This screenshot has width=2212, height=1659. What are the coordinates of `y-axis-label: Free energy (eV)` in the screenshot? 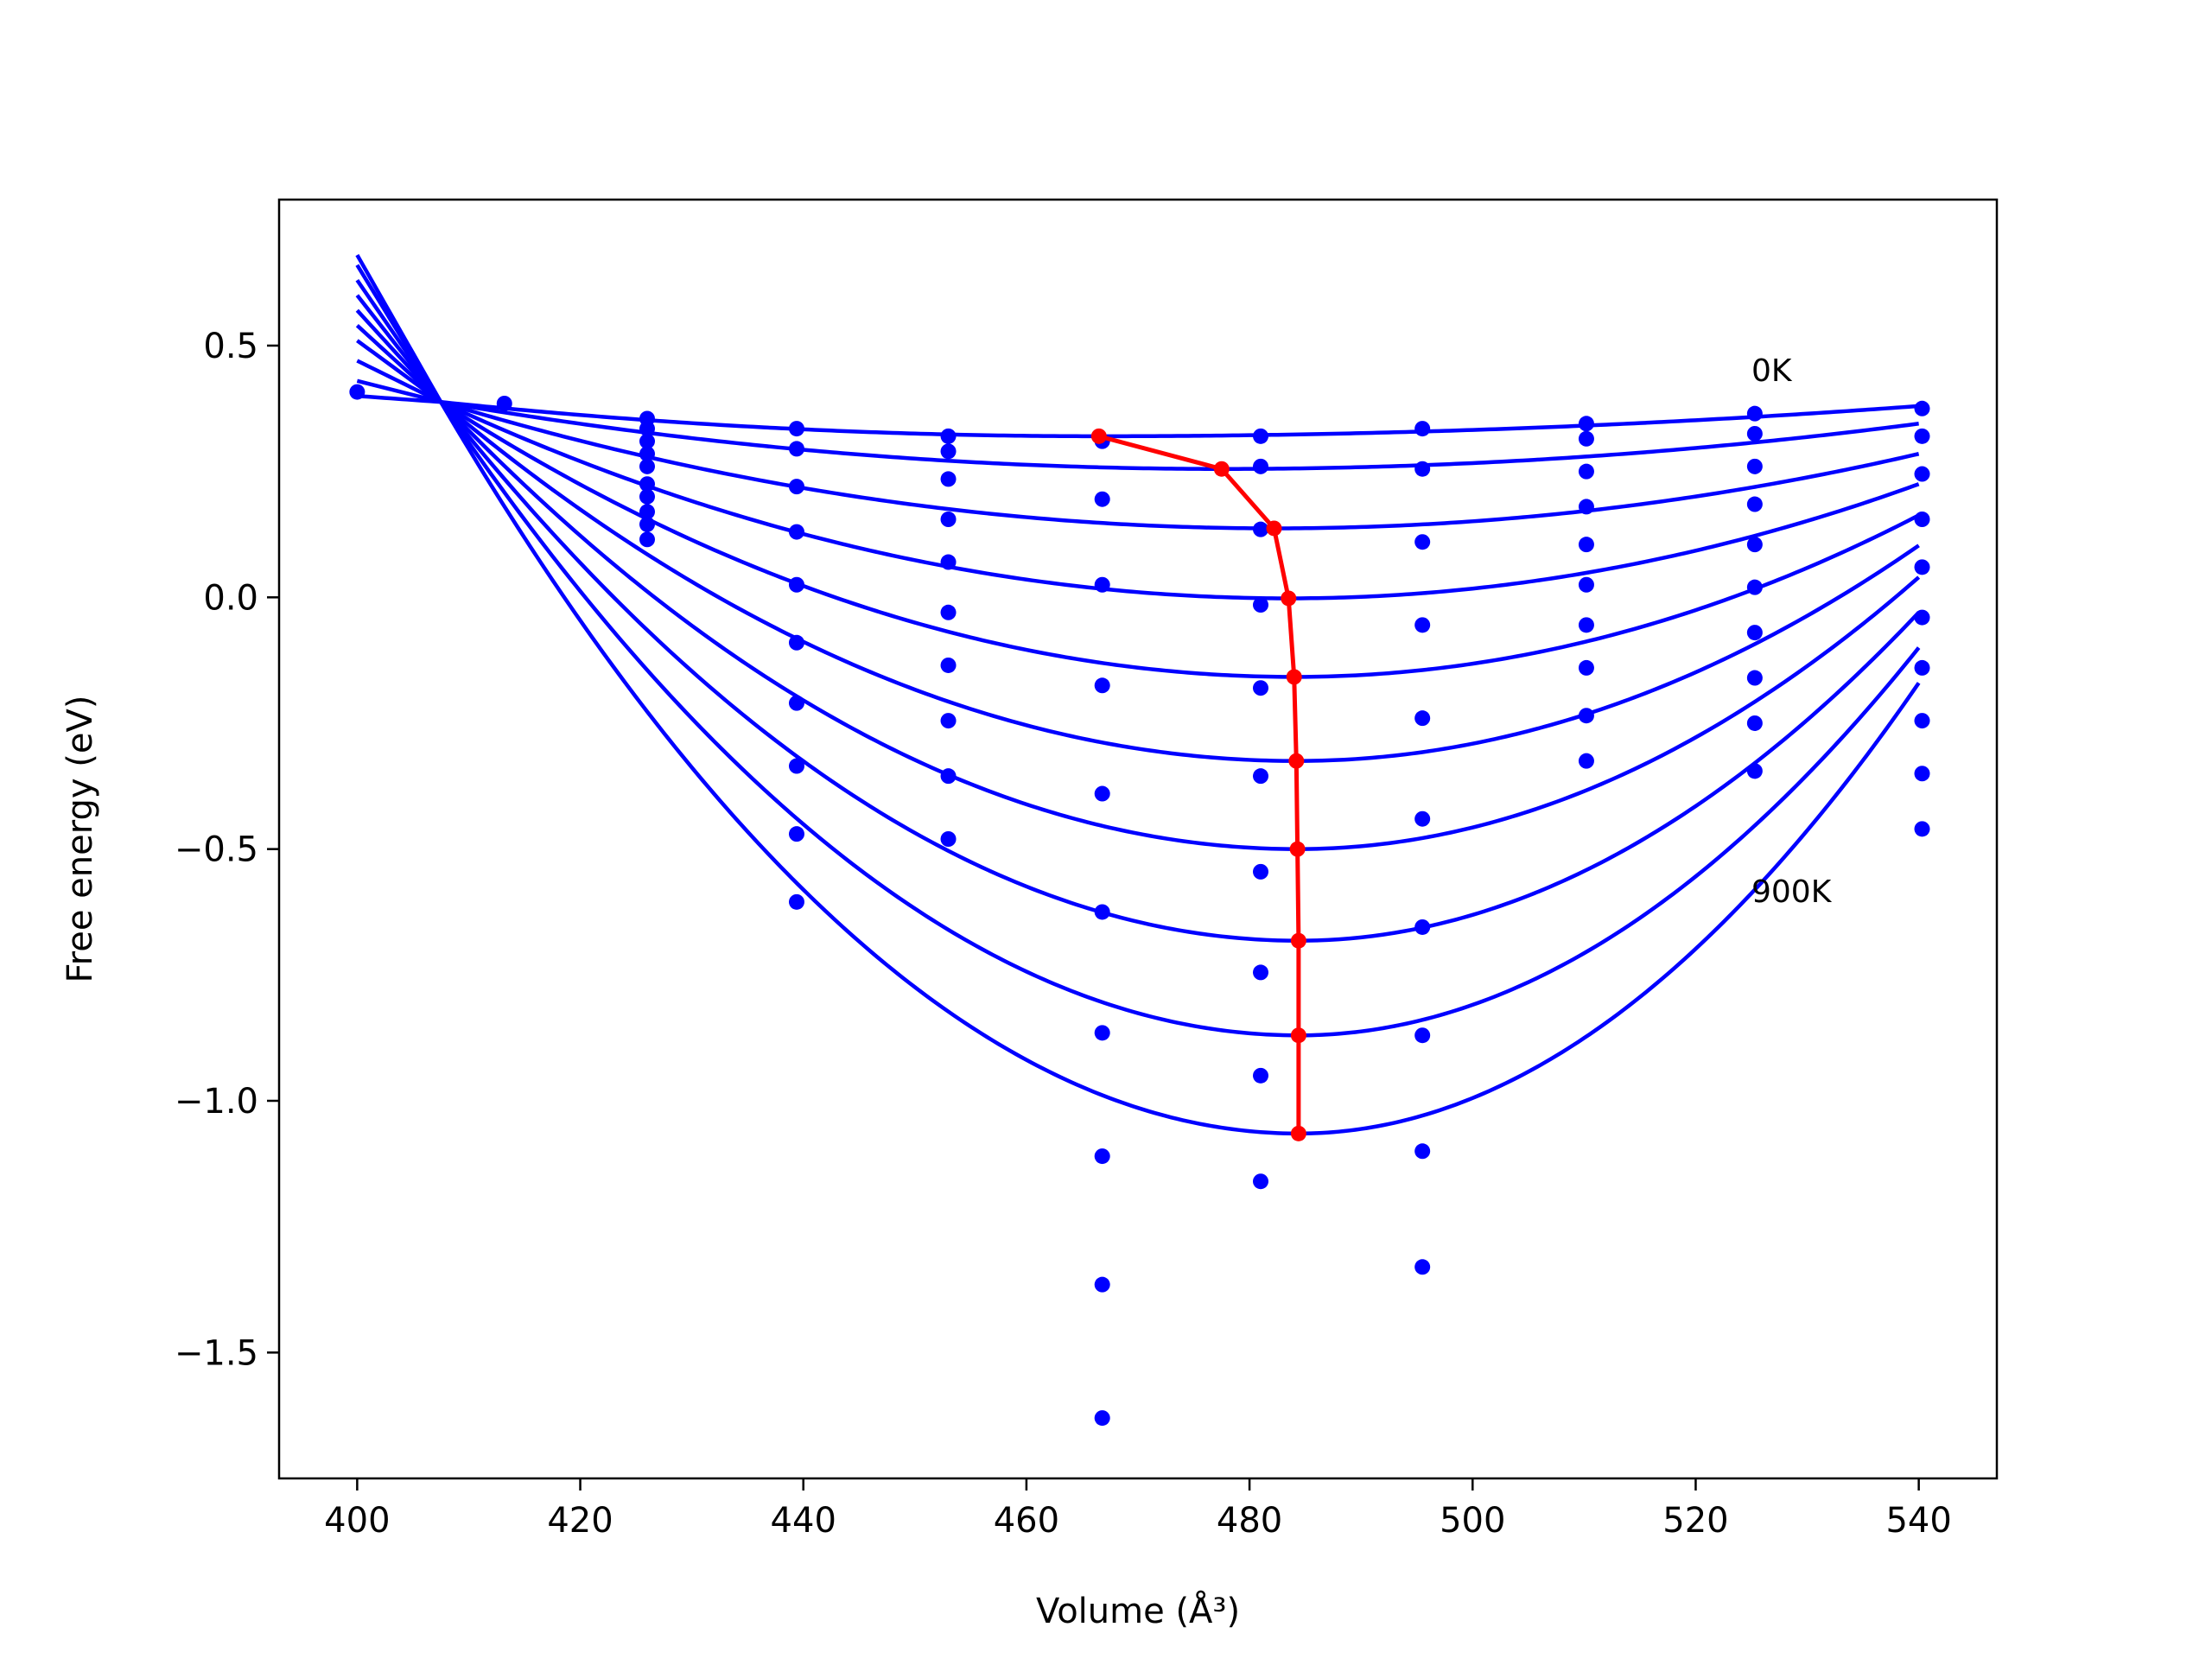 It's located at (80, 839).